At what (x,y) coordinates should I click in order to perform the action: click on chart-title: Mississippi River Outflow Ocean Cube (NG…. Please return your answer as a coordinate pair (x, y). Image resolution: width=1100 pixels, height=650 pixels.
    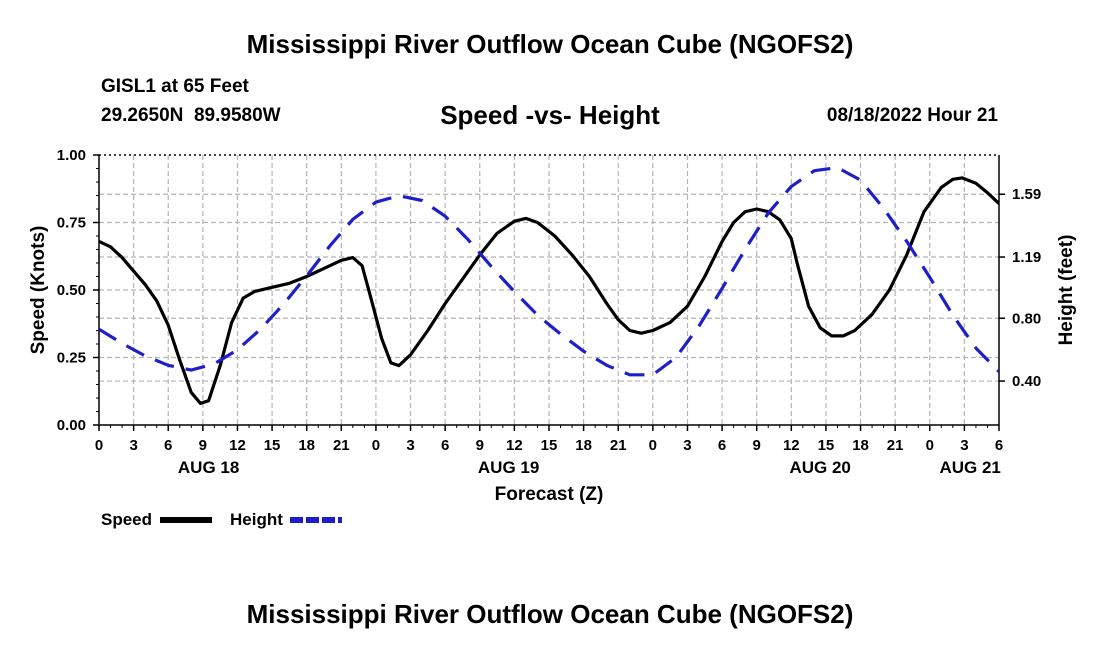
    Looking at the image, I should click on (550, 44).